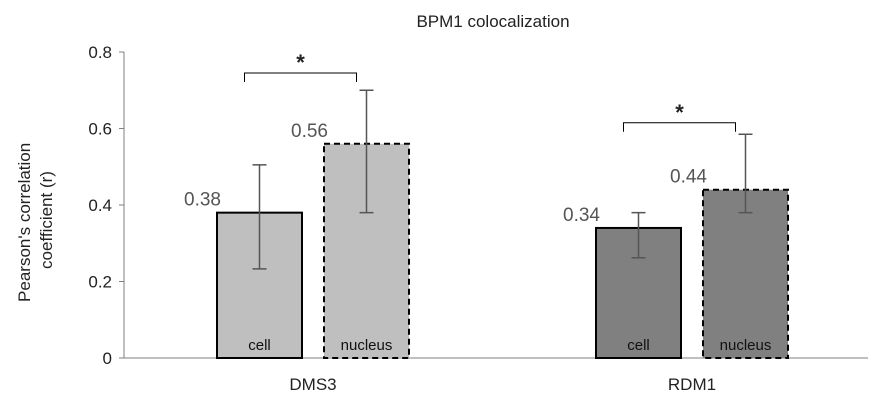 The image size is (875, 397). What do you see at coordinates (24, 222) in the screenshot?
I see `y-axis-label-line-1: Pearson's correlation` at bounding box center [24, 222].